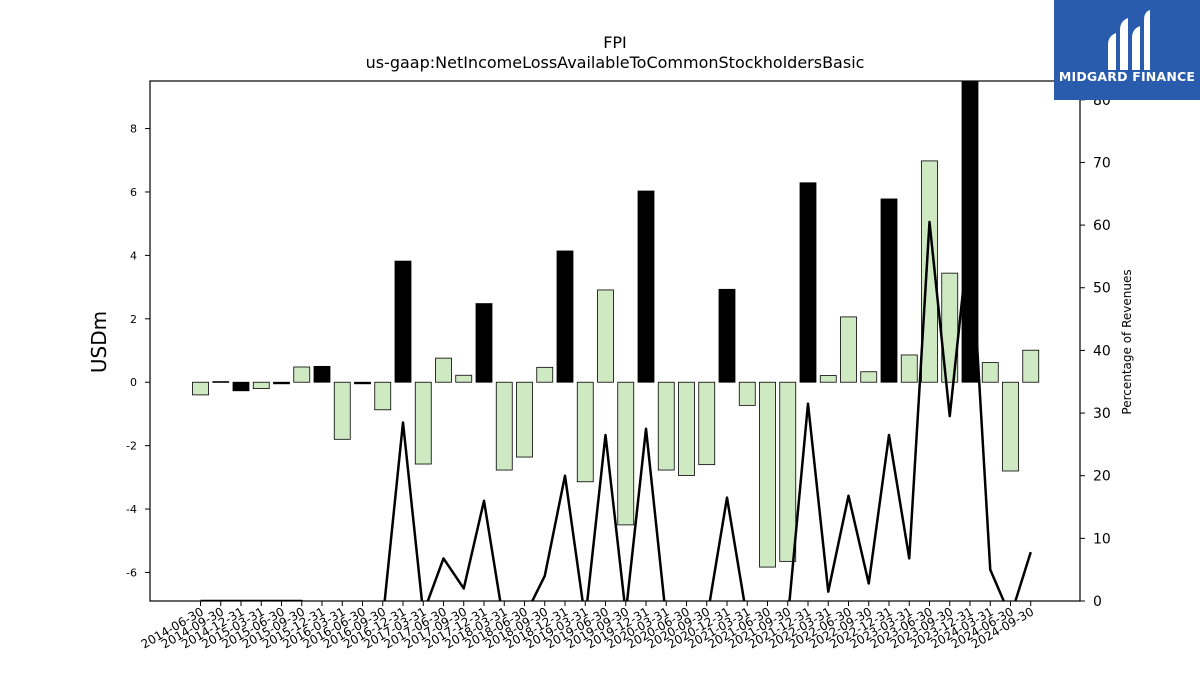  What do you see at coordinates (131, 446) in the screenshot?
I see `y-tick-label: -2` at bounding box center [131, 446].